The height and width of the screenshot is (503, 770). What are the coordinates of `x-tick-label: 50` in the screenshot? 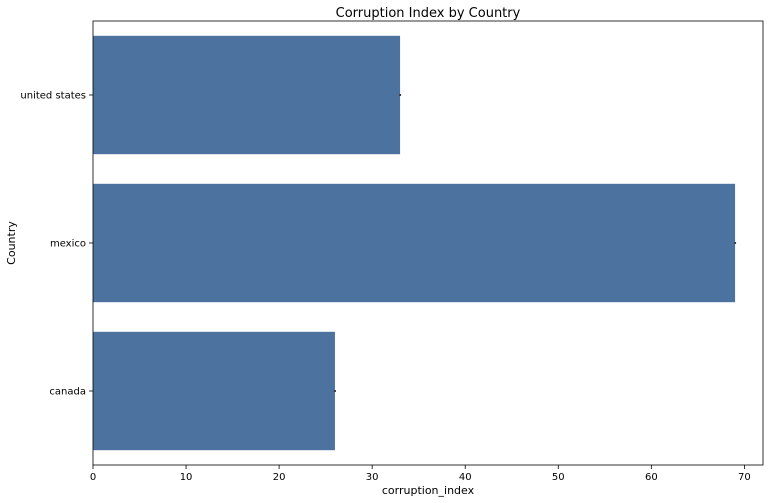 It's located at (558, 477).